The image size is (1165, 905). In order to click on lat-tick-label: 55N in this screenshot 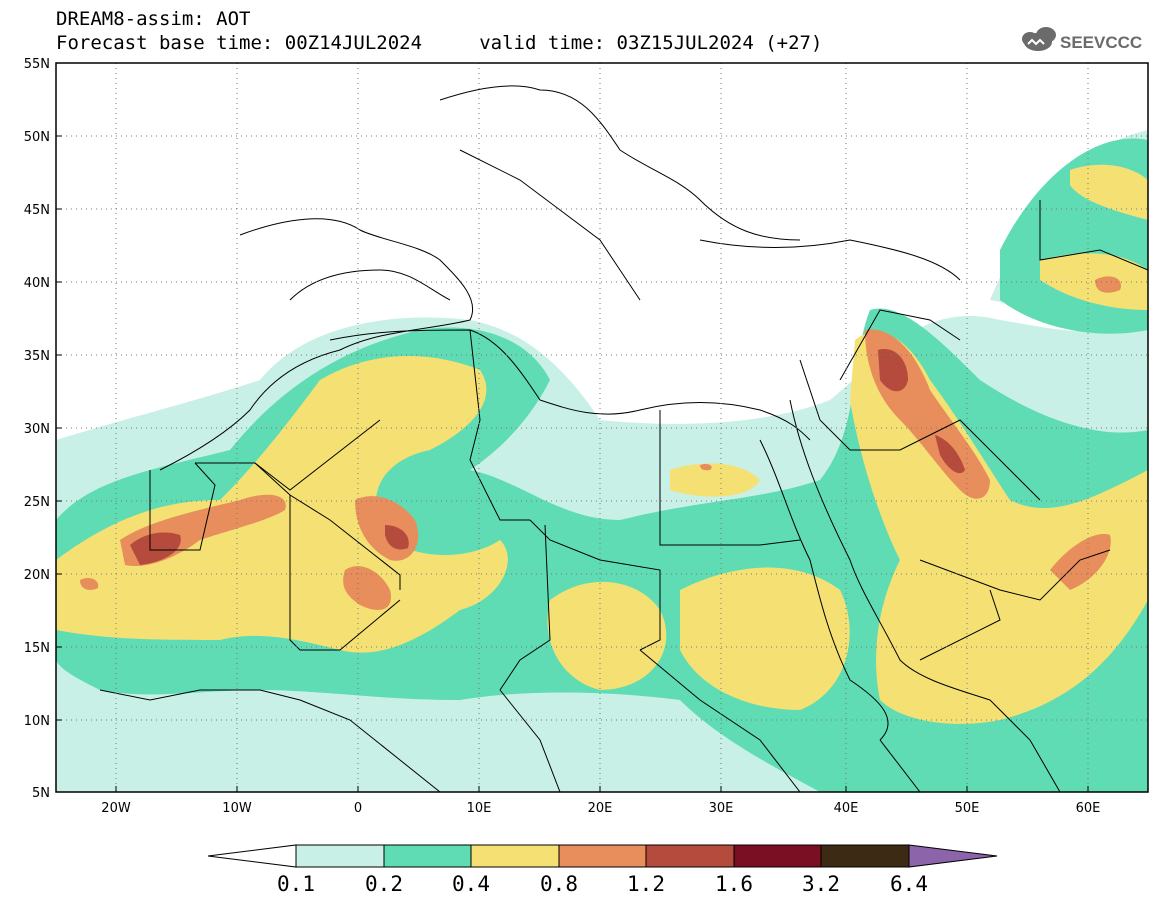, I will do `click(37, 64)`.